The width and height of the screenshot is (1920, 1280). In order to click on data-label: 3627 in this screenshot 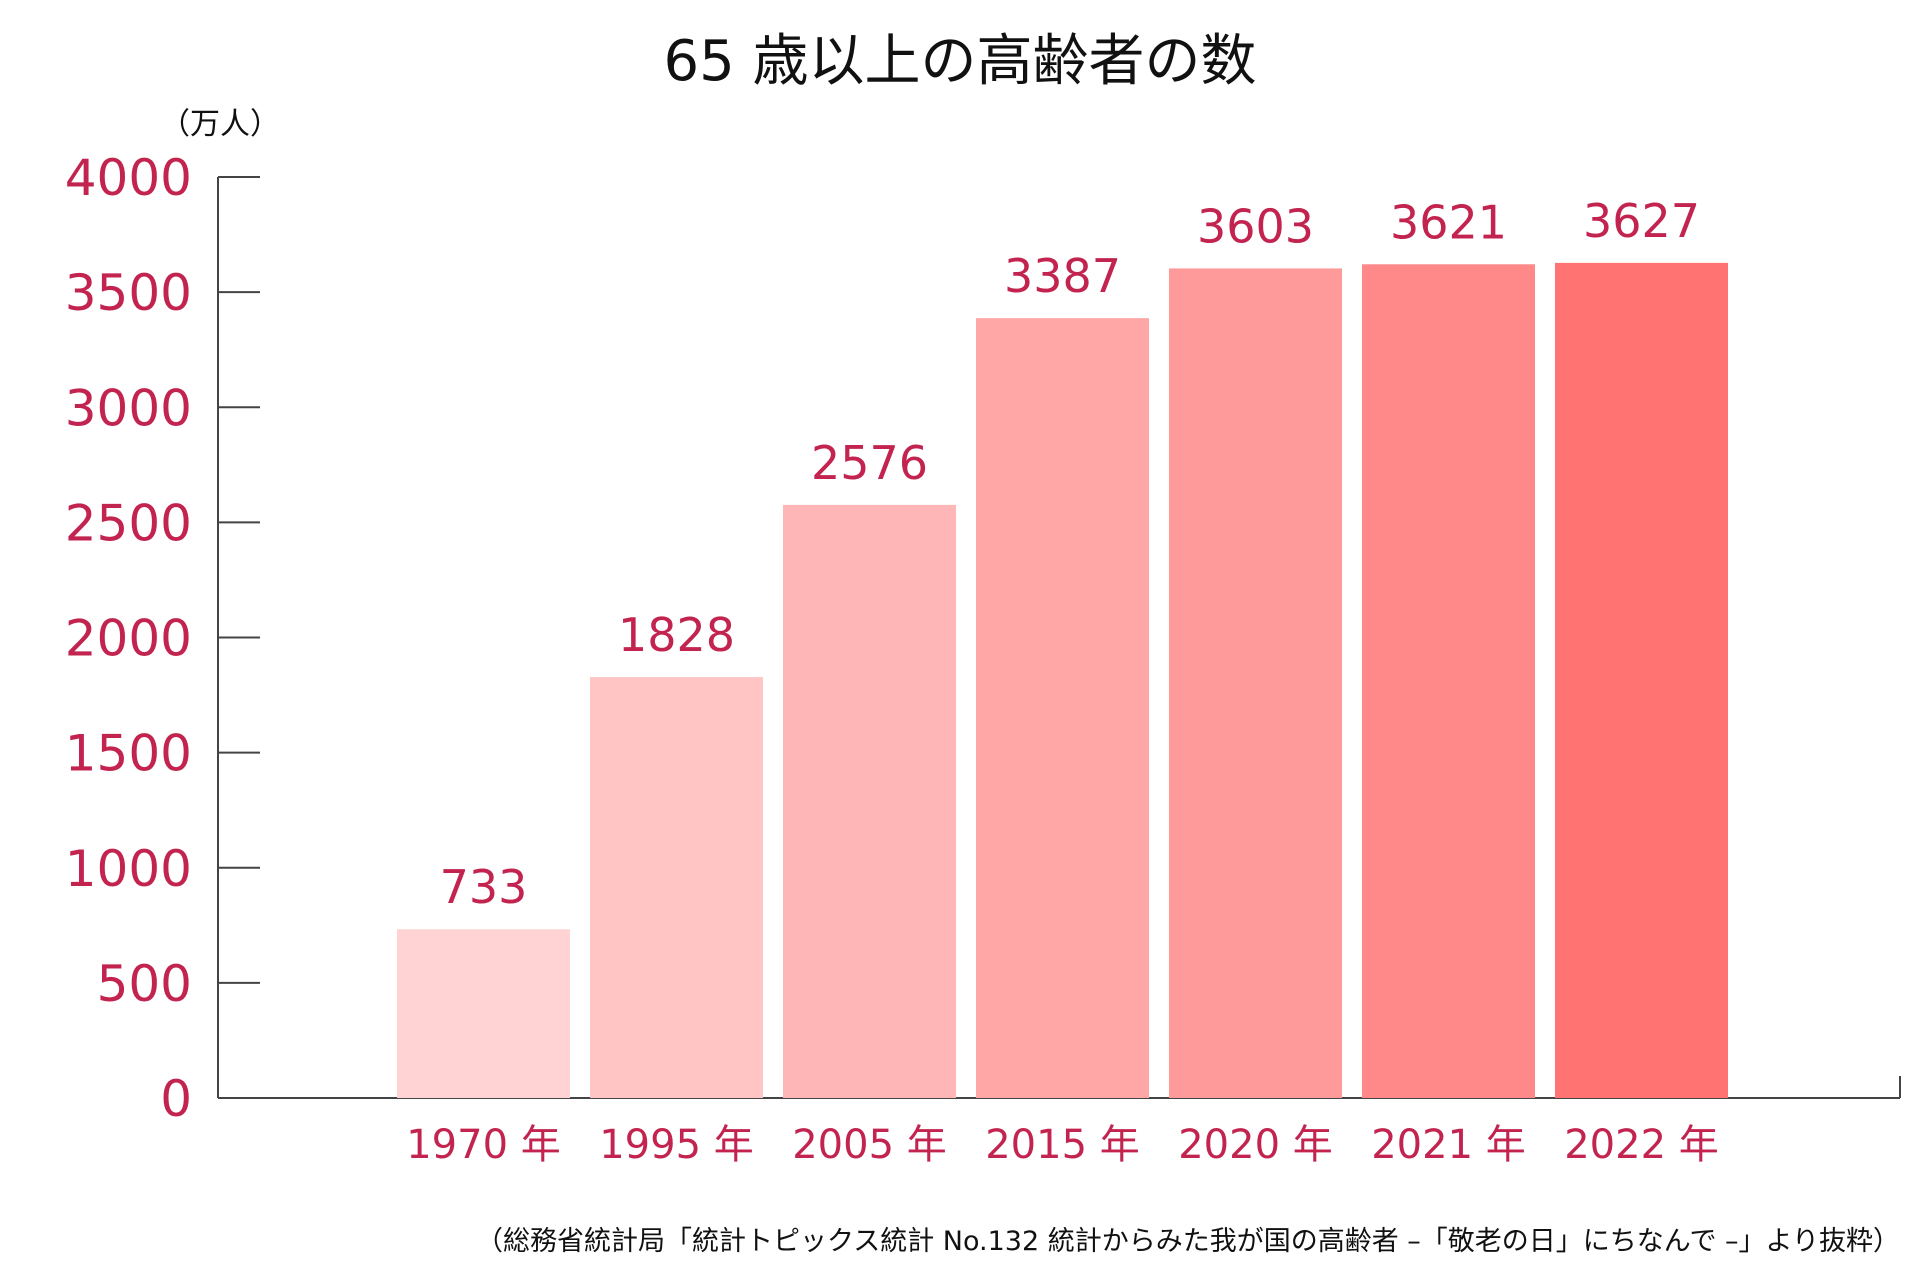, I will do `click(1641, 221)`.